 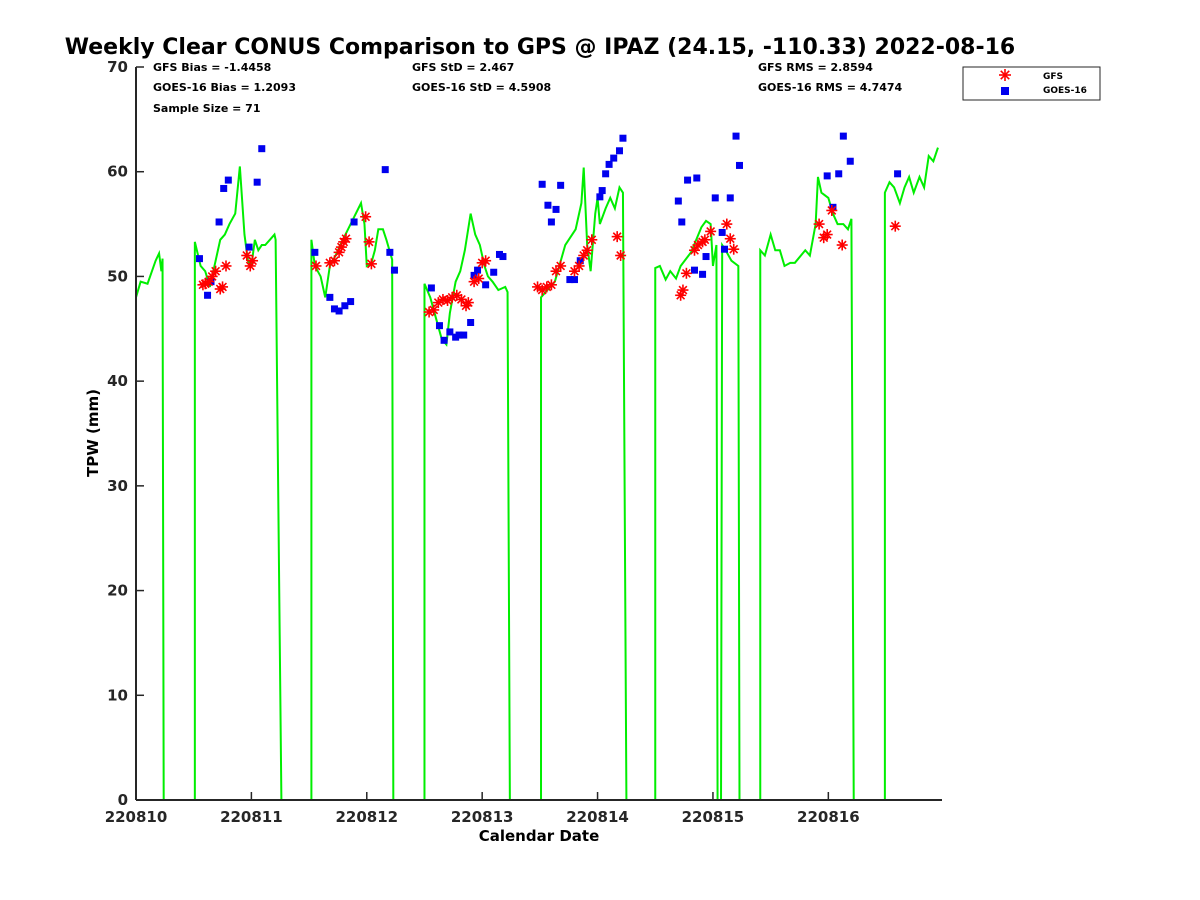 I want to click on x-tick-label: 220811, so click(x=251, y=817).